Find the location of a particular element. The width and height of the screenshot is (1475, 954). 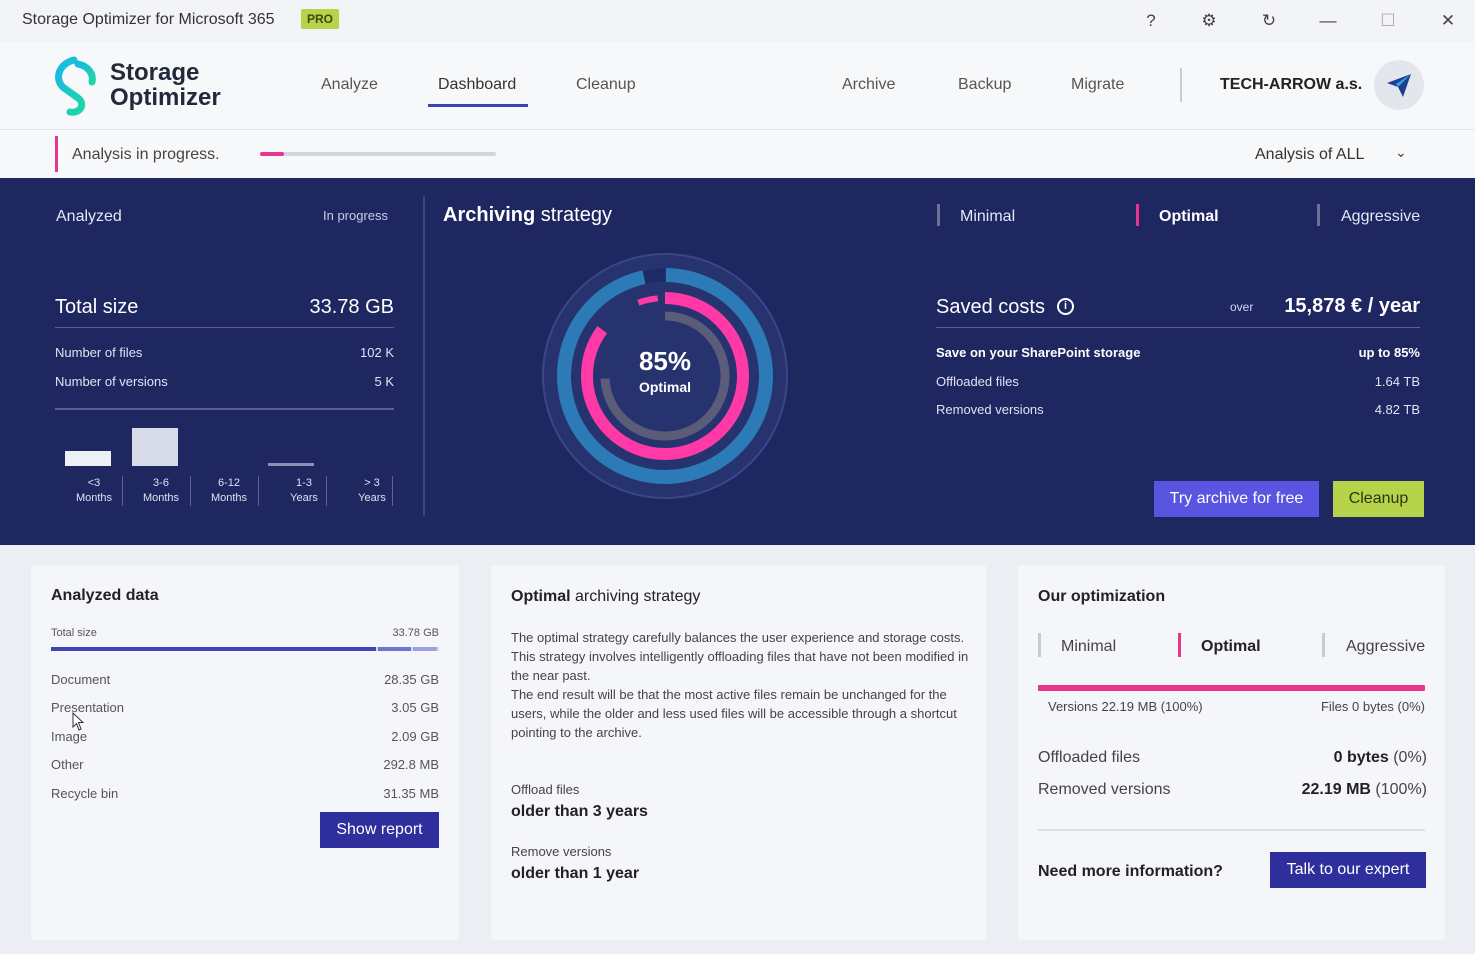

logo-mark-icon is located at coordinates (75, 86).